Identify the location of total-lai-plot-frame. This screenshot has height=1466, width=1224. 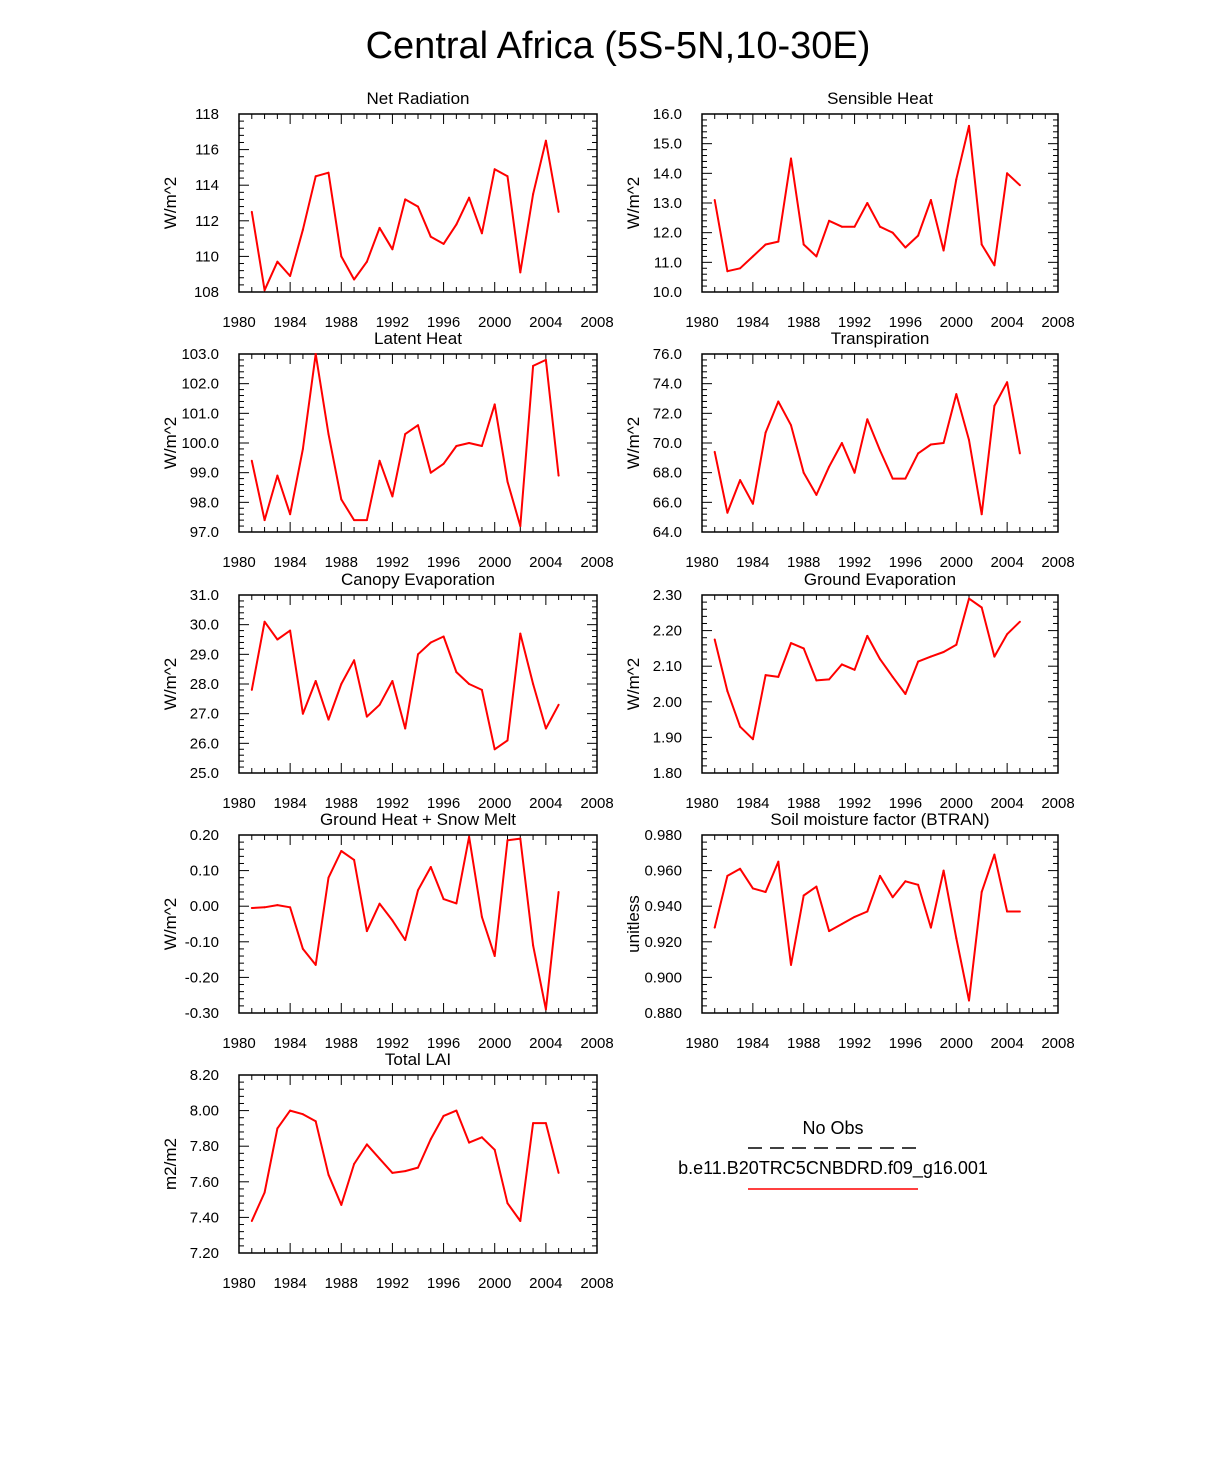
(418, 1164).